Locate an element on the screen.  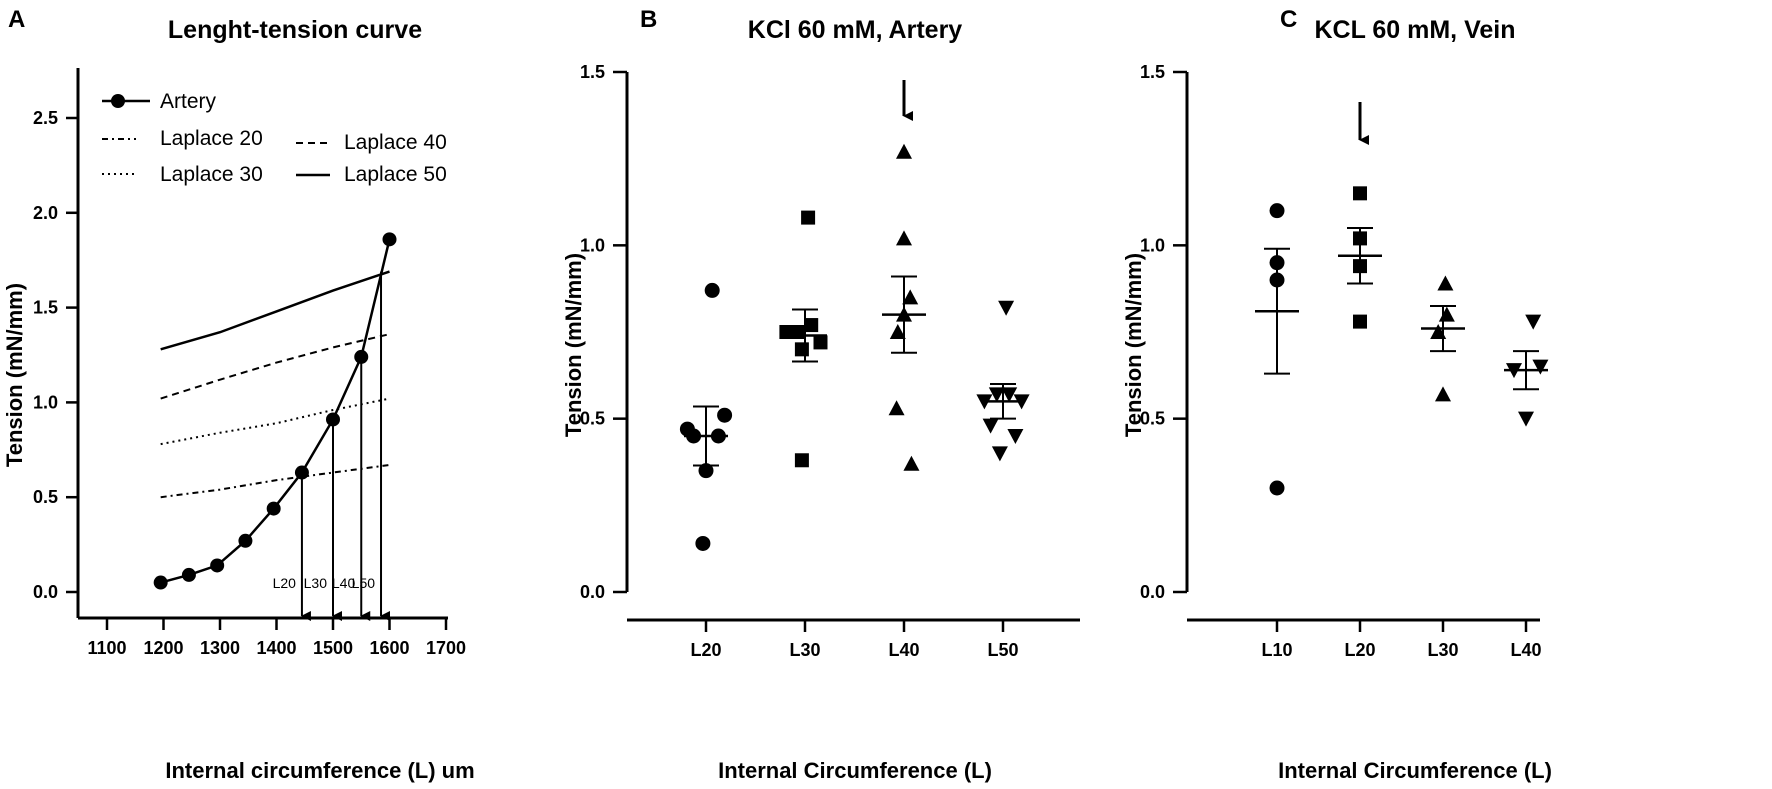
panel-a-ytick-label: 0.0 is located at coordinates (45, 592).